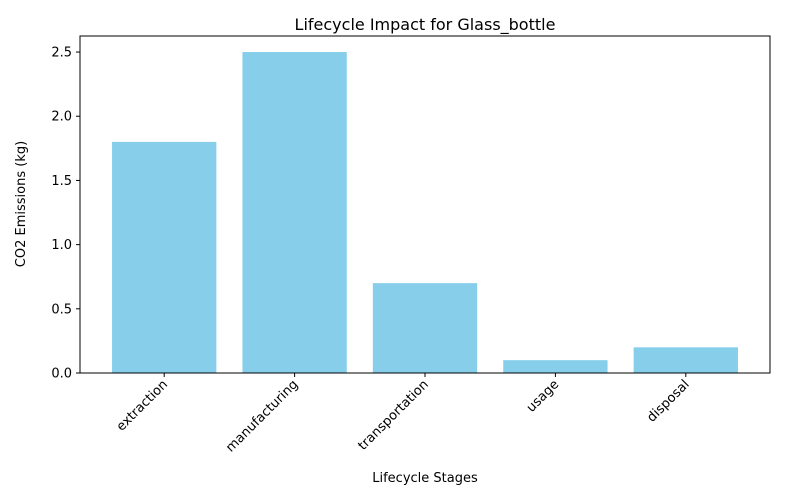  I want to click on x-tick-label: usage, so click(543, 396).